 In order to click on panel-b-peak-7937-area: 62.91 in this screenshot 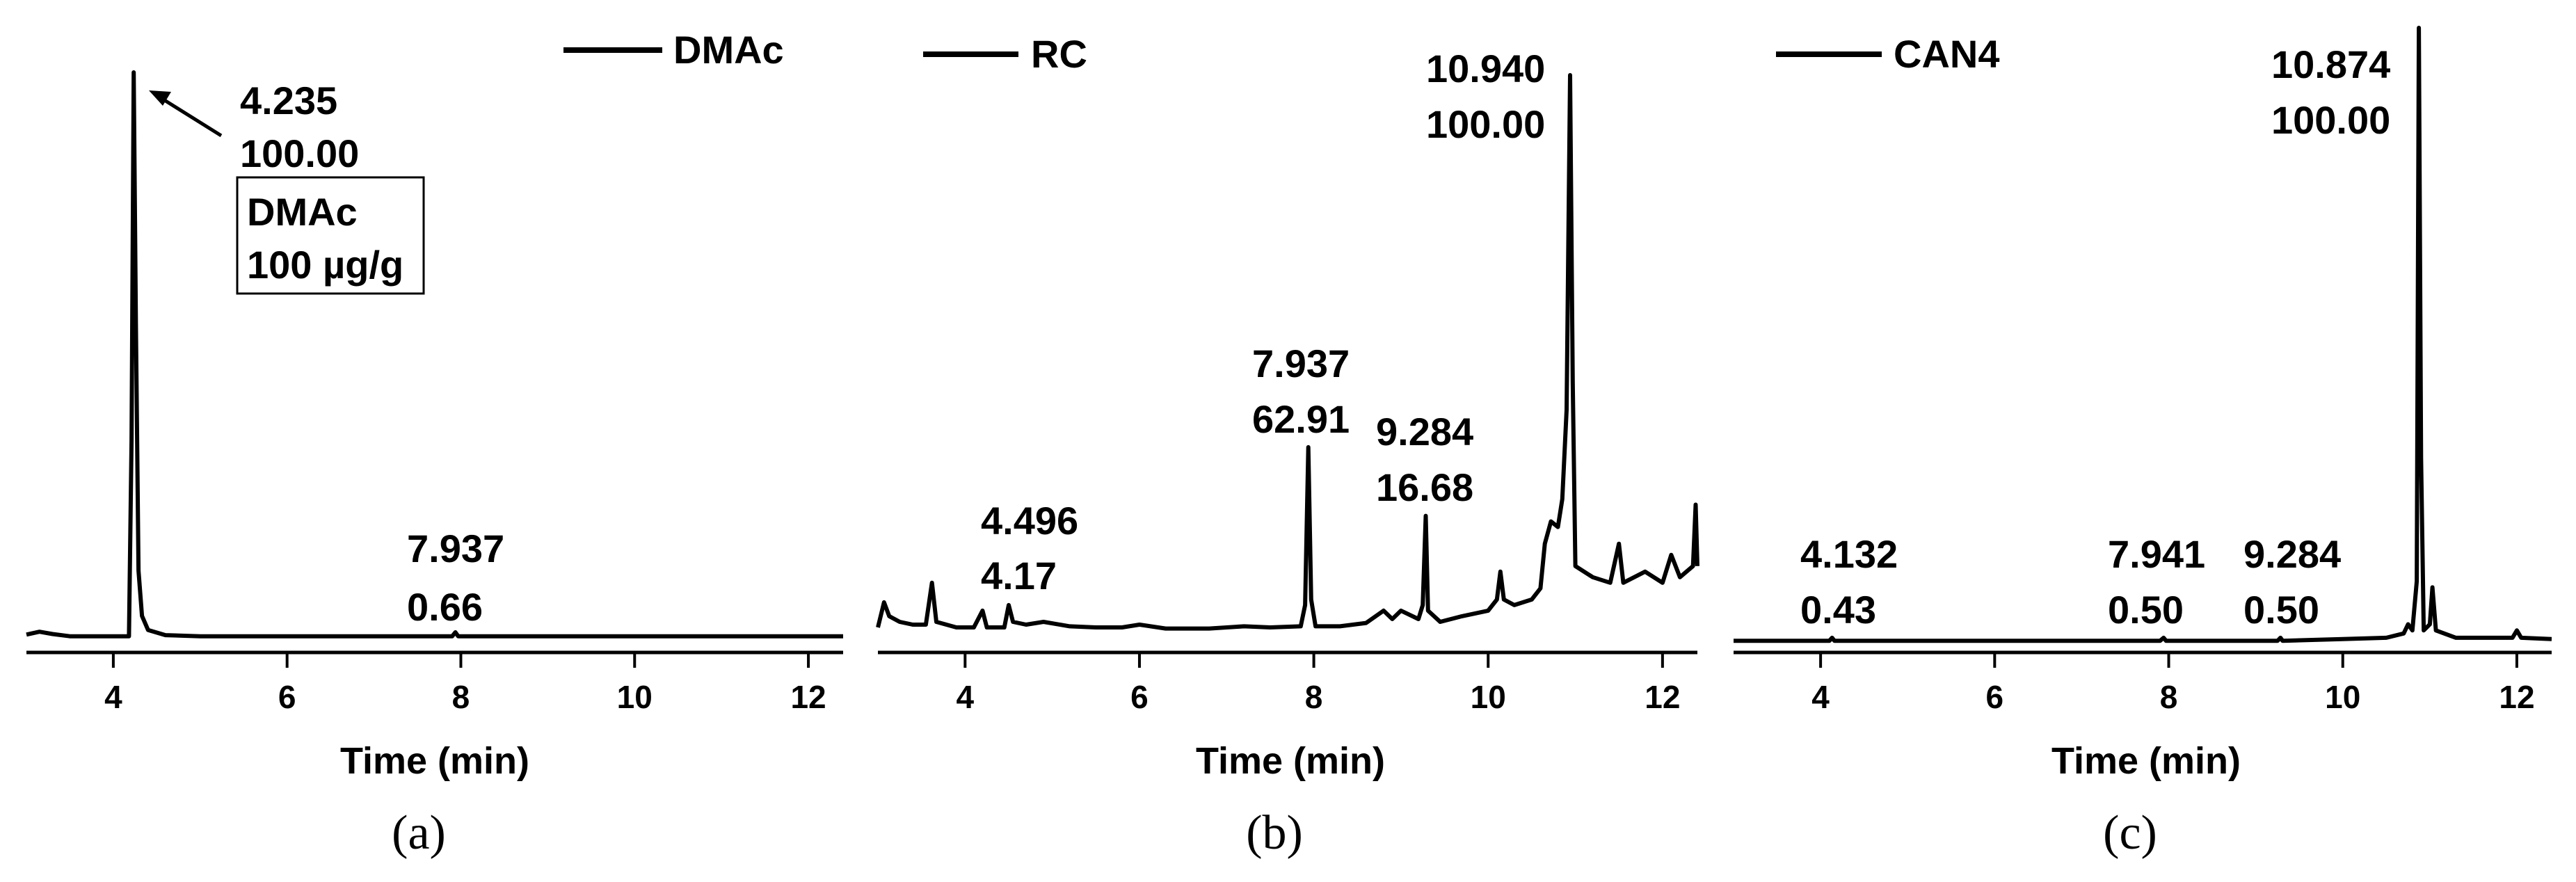, I will do `click(1301, 419)`.